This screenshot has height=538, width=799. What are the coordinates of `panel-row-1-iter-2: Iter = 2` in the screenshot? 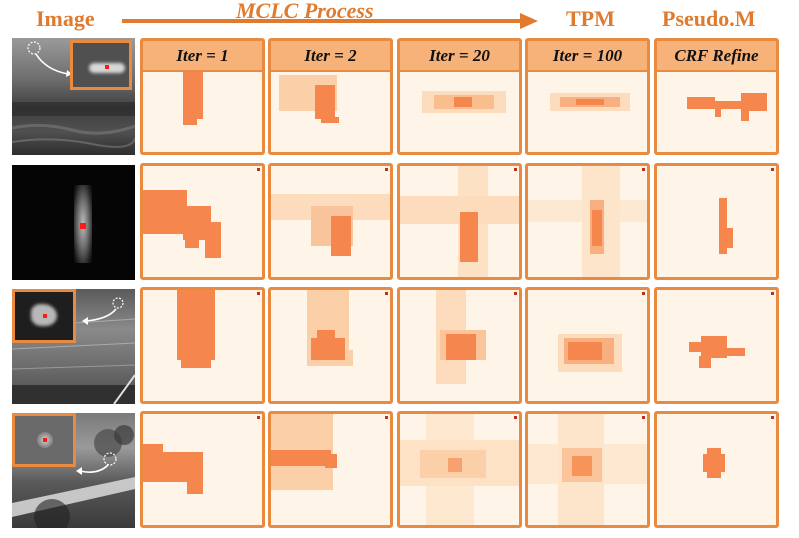 It's located at (330, 96).